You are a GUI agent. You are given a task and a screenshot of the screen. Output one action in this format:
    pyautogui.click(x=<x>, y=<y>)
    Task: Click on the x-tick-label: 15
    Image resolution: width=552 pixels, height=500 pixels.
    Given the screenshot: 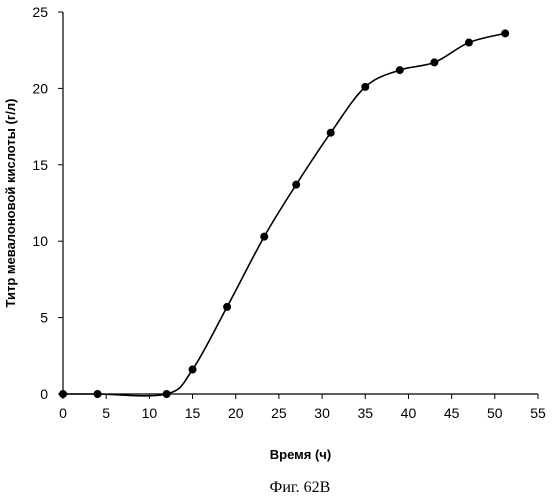 What is the action you would take?
    pyautogui.click(x=193, y=413)
    